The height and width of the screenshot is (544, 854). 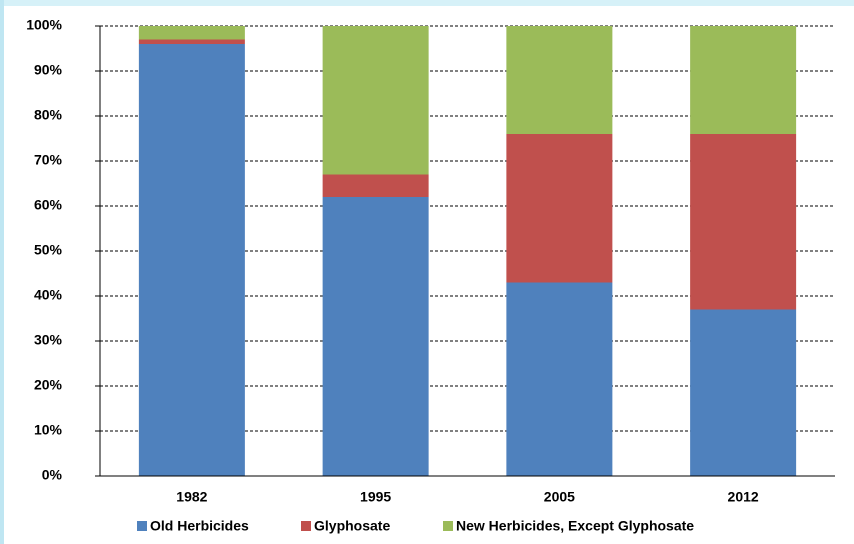 What do you see at coordinates (199, 526) in the screenshot?
I see `legend-label: Old Herbicides` at bounding box center [199, 526].